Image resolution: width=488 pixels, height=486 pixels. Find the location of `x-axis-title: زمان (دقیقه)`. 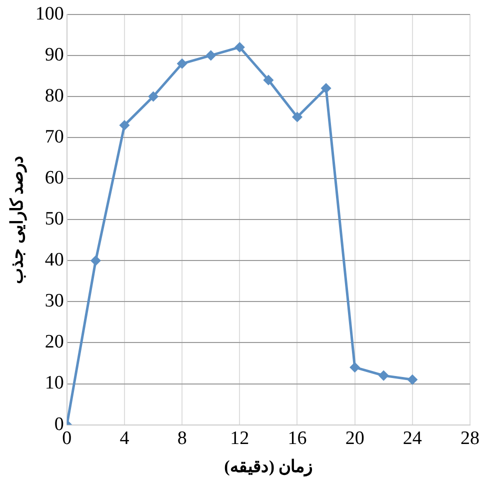

x-axis-title: زمان (دقیقه) is located at coordinates (268, 467).